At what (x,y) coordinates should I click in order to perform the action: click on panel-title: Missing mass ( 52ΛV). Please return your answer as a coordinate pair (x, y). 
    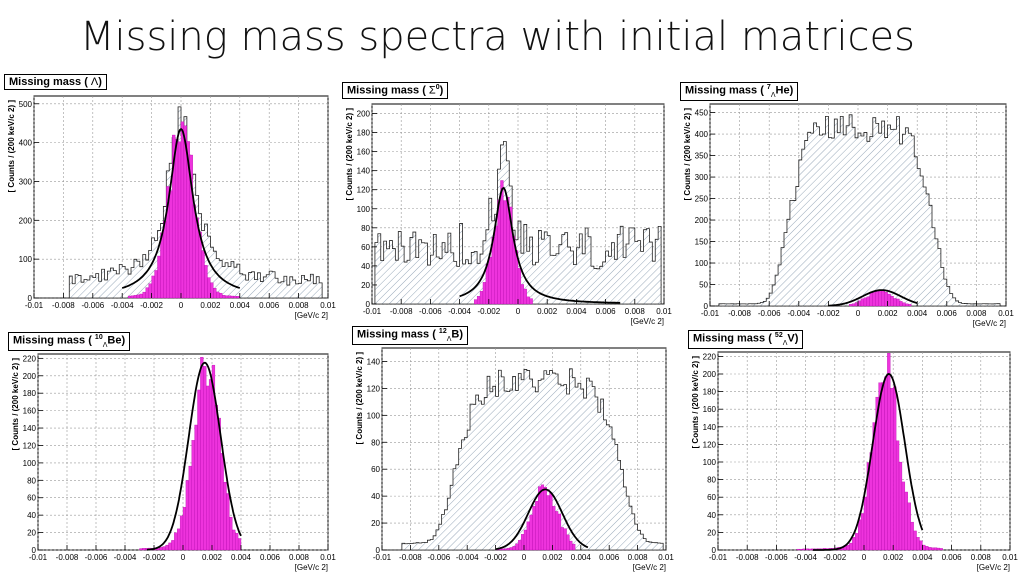
    Looking at the image, I should click on (746, 339).